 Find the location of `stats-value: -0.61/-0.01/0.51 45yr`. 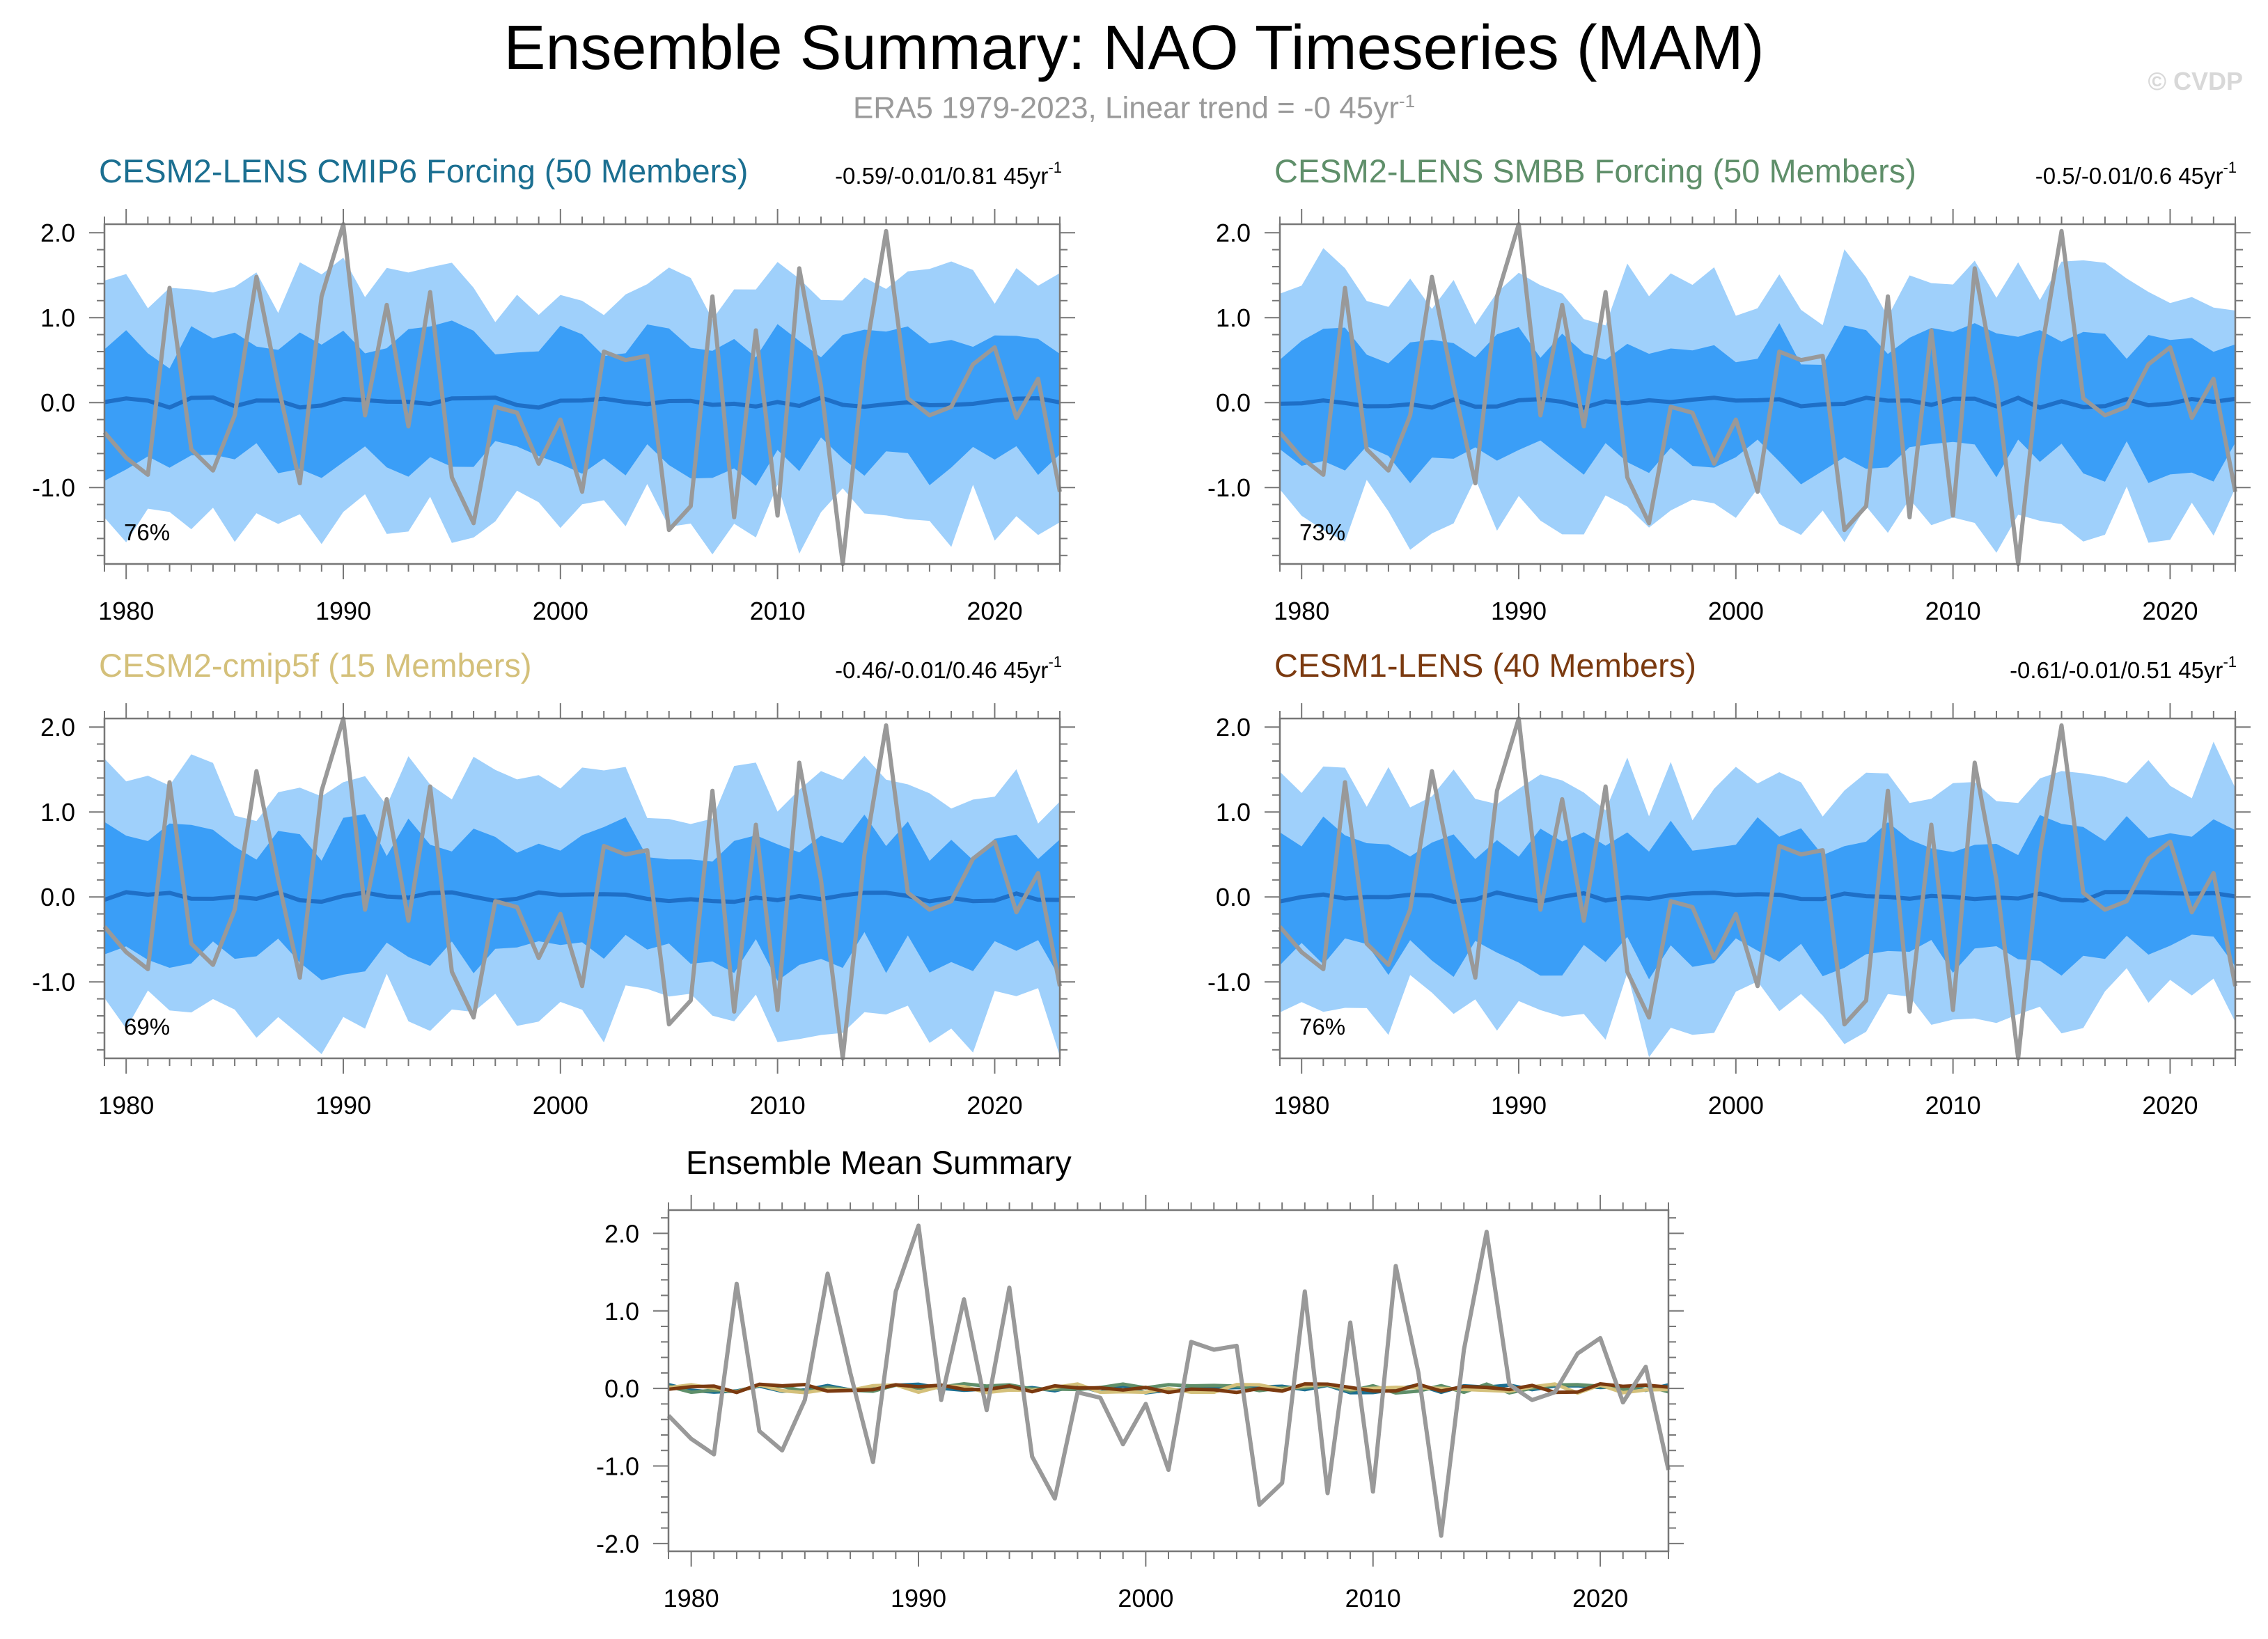

stats-value: -0.61/-0.01/0.51 45yr is located at coordinates (2116, 670).